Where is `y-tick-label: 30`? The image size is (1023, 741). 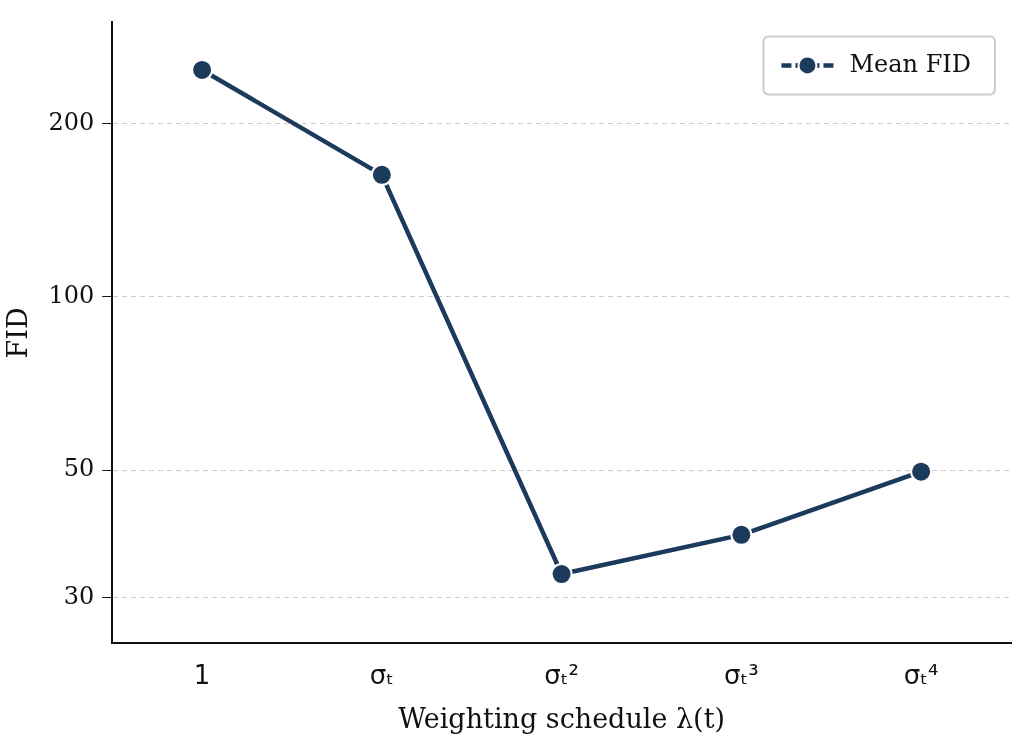 y-tick-label: 30 is located at coordinates (79, 596).